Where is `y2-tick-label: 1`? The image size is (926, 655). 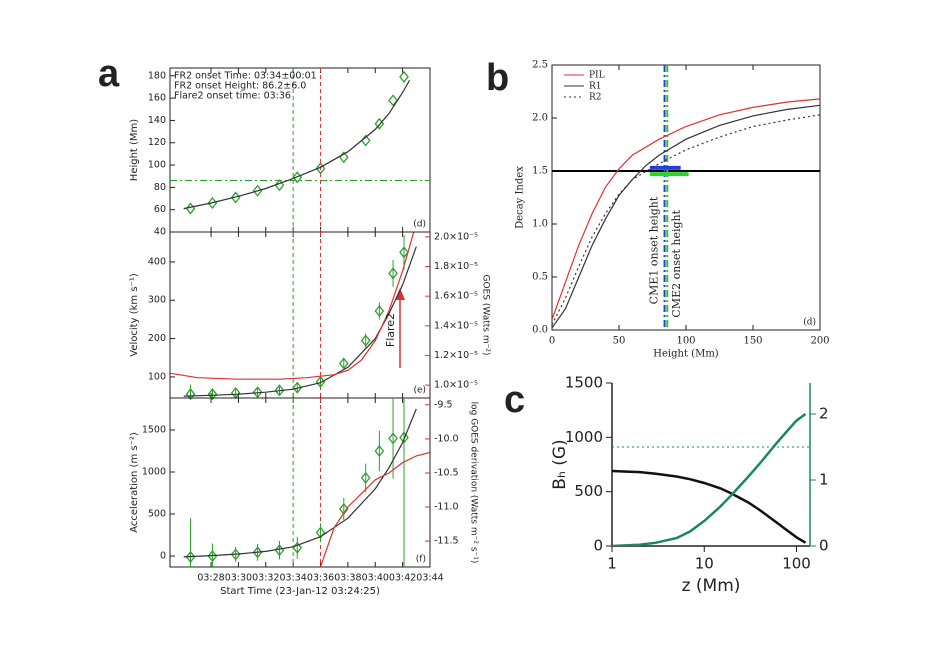 y2-tick-label: 1 is located at coordinates (824, 480).